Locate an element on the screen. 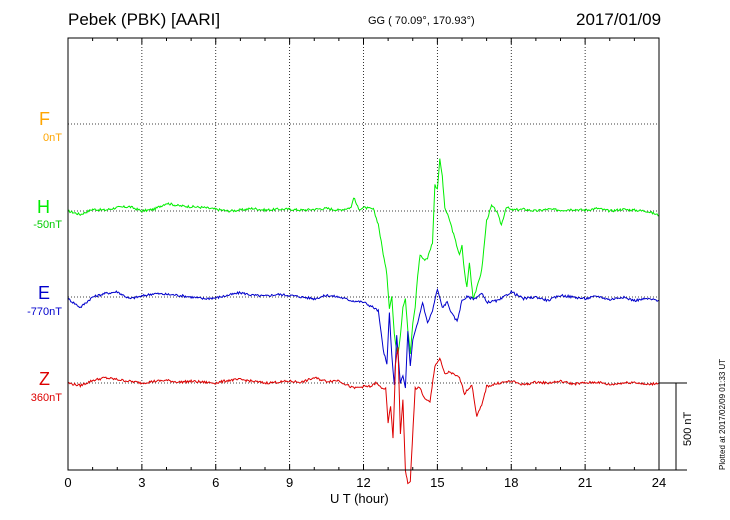 This screenshot has width=730, height=520. station-title: Pebek (PBK) [AARI] is located at coordinates (144, 19).